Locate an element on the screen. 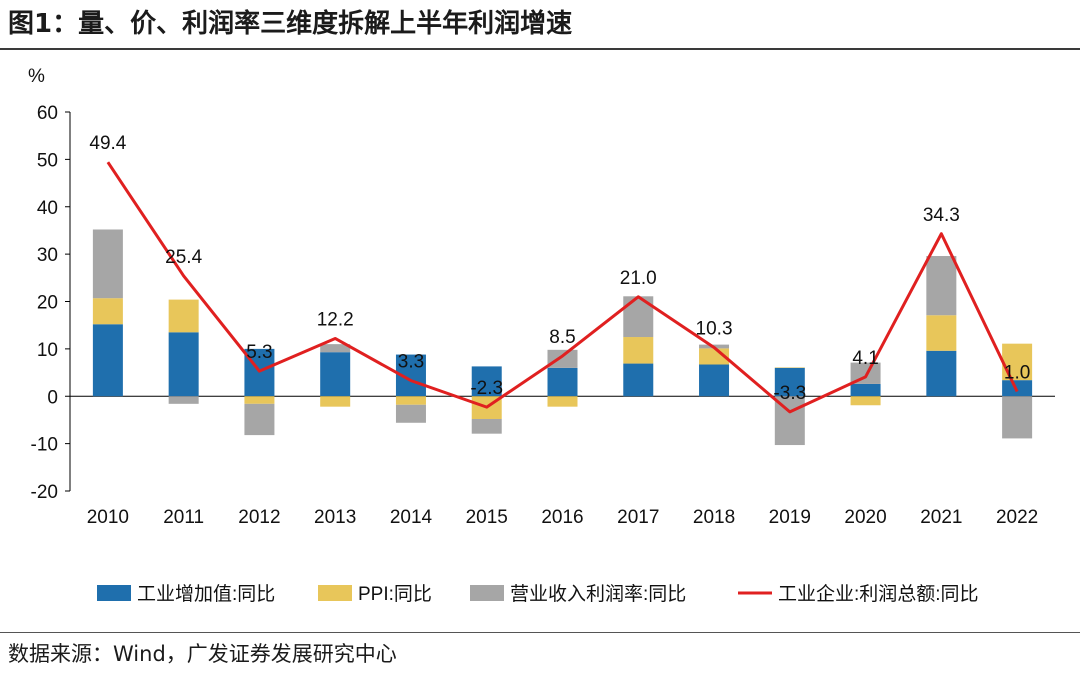 This screenshot has width=1080, height=675. y-tick-label: 0 is located at coordinates (52, 397).